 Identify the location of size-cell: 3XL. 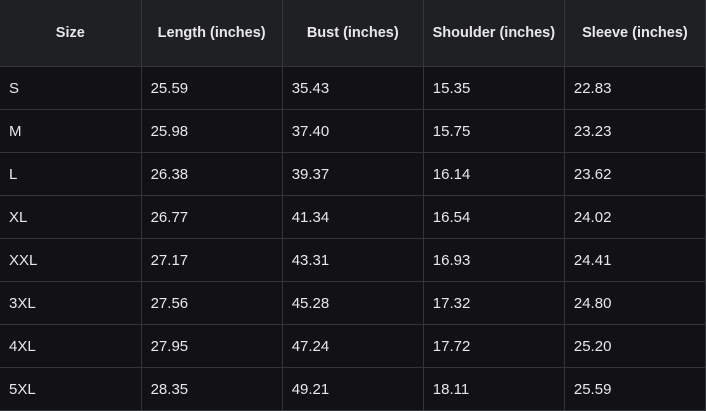
(71, 303).